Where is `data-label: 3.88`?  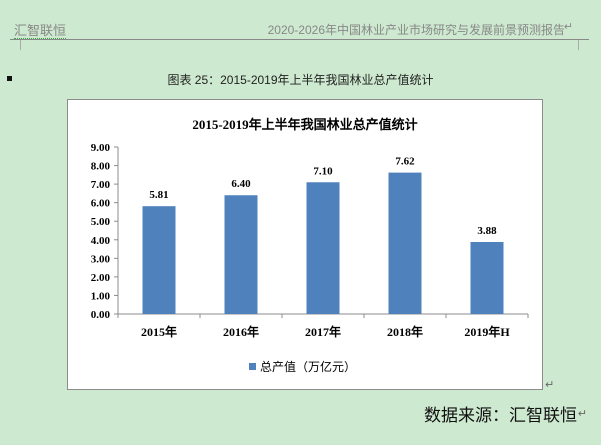 data-label: 3.88 is located at coordinates (487, 231).